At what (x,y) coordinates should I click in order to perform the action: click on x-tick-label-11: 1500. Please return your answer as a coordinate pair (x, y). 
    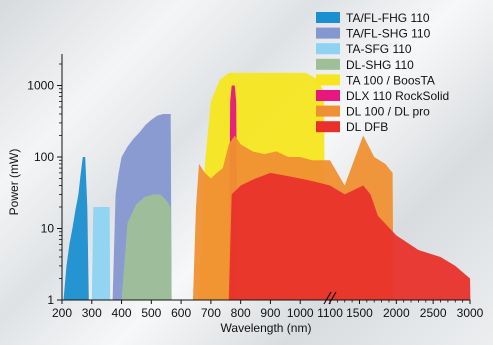
    Looking at the image, I should click on (359, 313).